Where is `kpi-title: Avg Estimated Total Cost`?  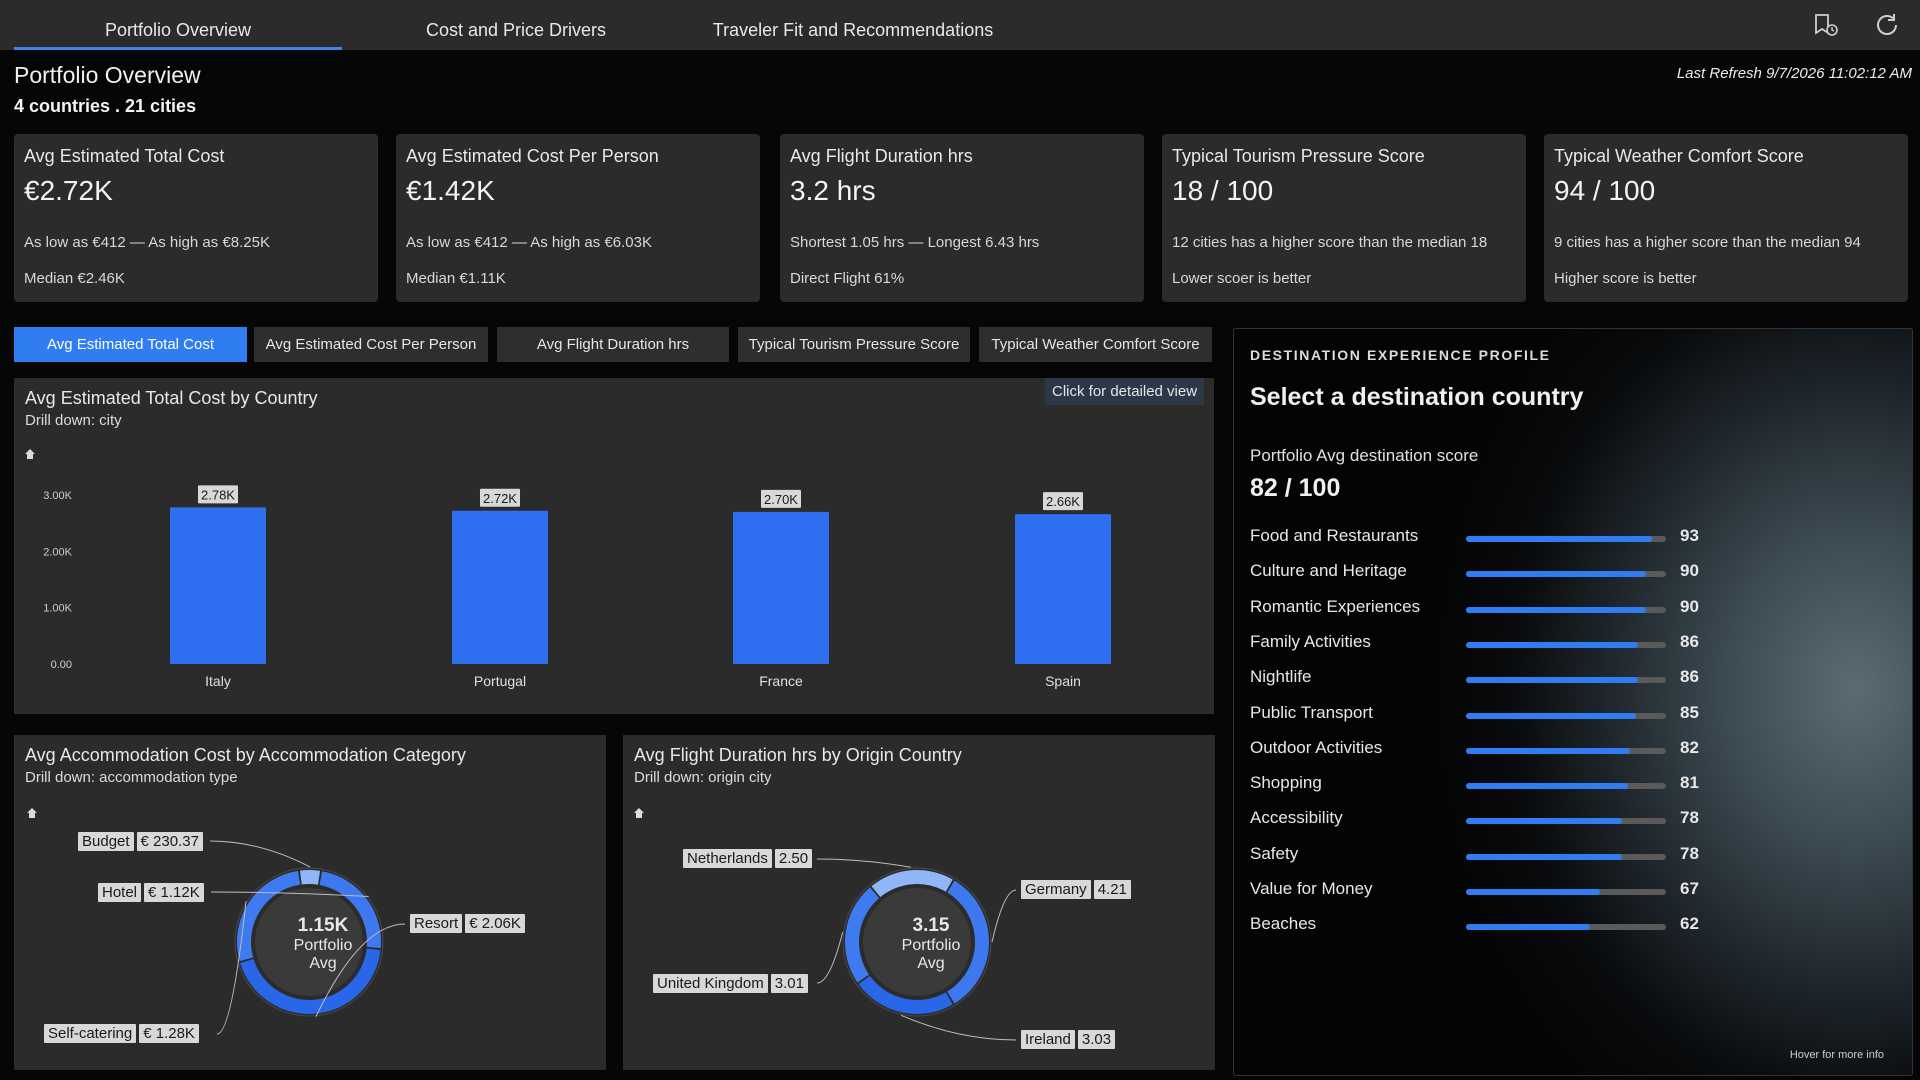
kpi-title: Avg Estimated Total Cost is located at coordinates (124, 156).